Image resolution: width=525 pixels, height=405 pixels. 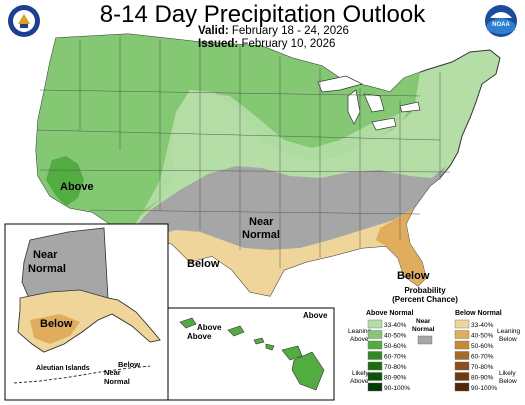 What do you see at coordinates (261, 235) in the screenshot?
I see `label-near-center-2: Normal` at bounding box center [261, 235].